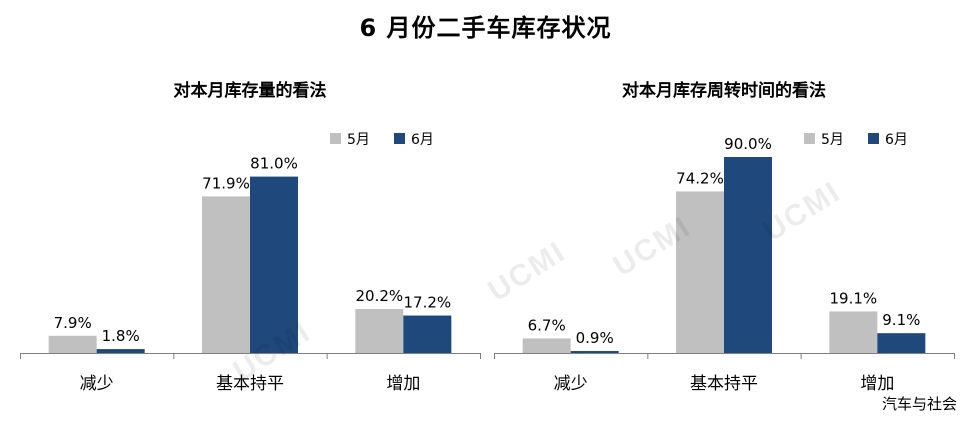 This screenshot has width=971, height=422. I want to click on data-label: 71.9%, so click(226, 183).